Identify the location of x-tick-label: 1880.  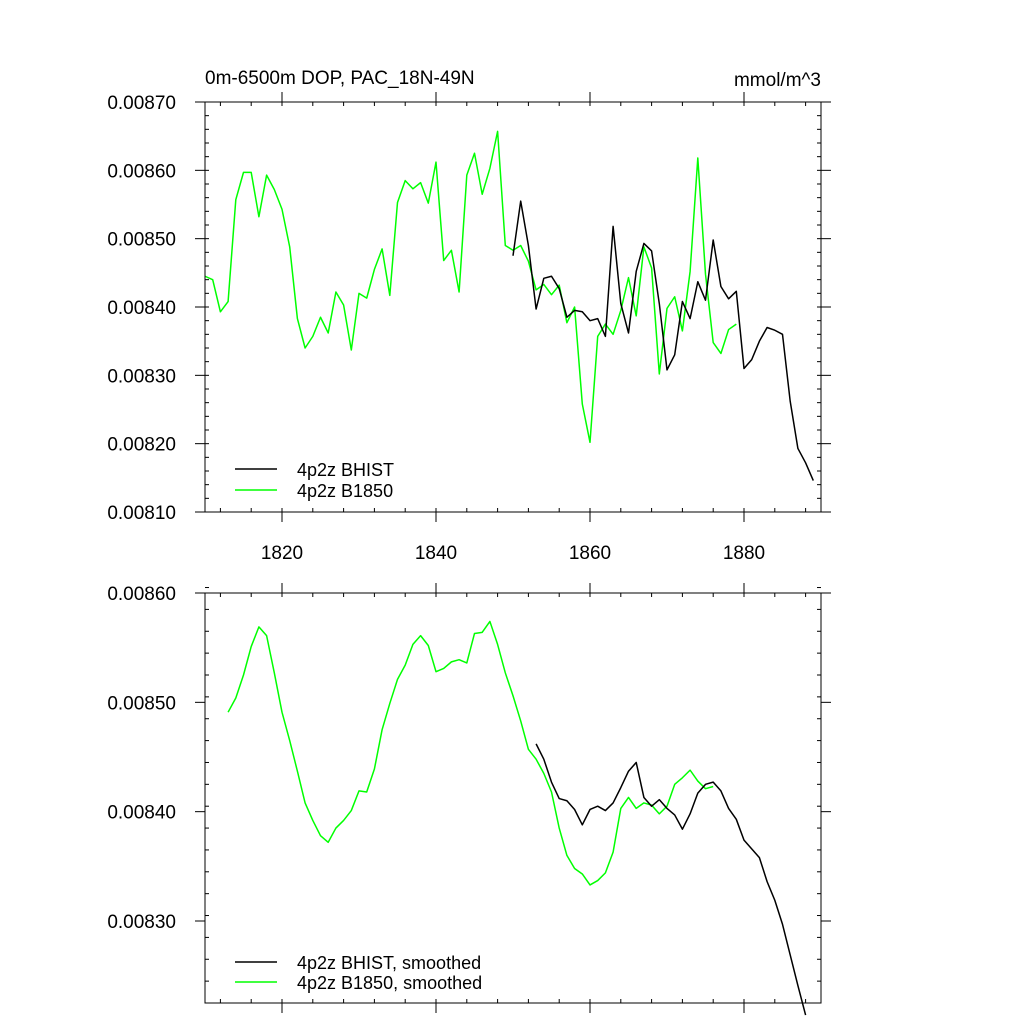
(744, 553).